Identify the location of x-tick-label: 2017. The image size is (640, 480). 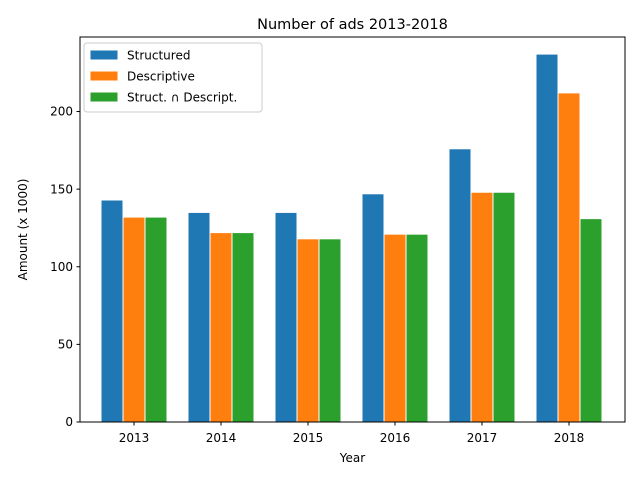
(482, 438).